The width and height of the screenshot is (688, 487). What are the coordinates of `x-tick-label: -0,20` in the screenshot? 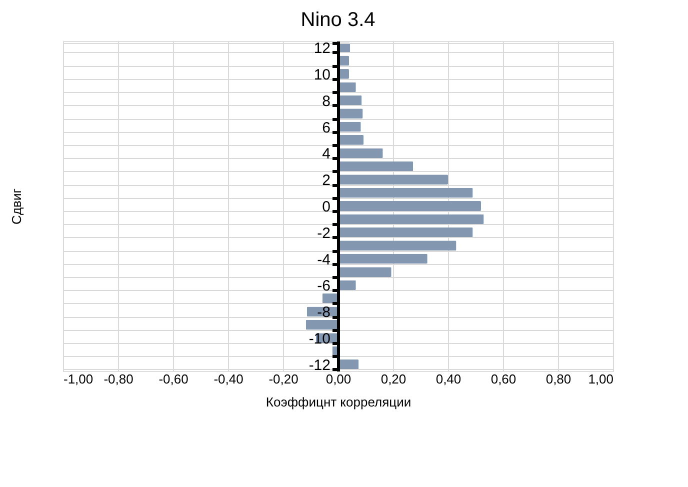 It's located at (283, 379).